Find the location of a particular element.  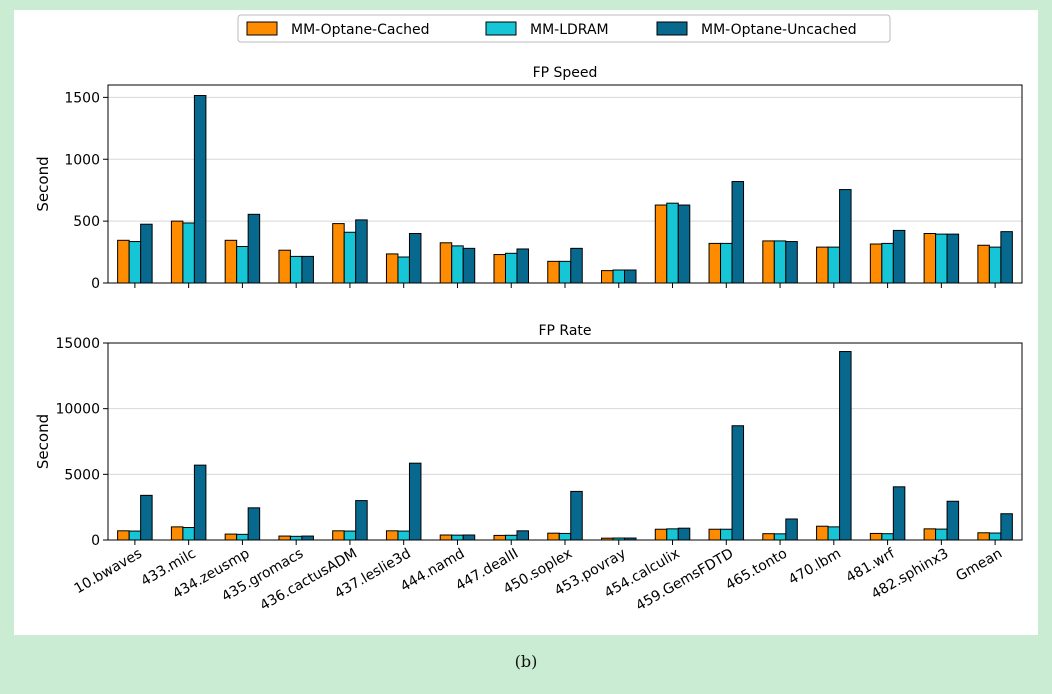

bar-mm-optane-cached-470-lbm is located at coordinates (822, 265).